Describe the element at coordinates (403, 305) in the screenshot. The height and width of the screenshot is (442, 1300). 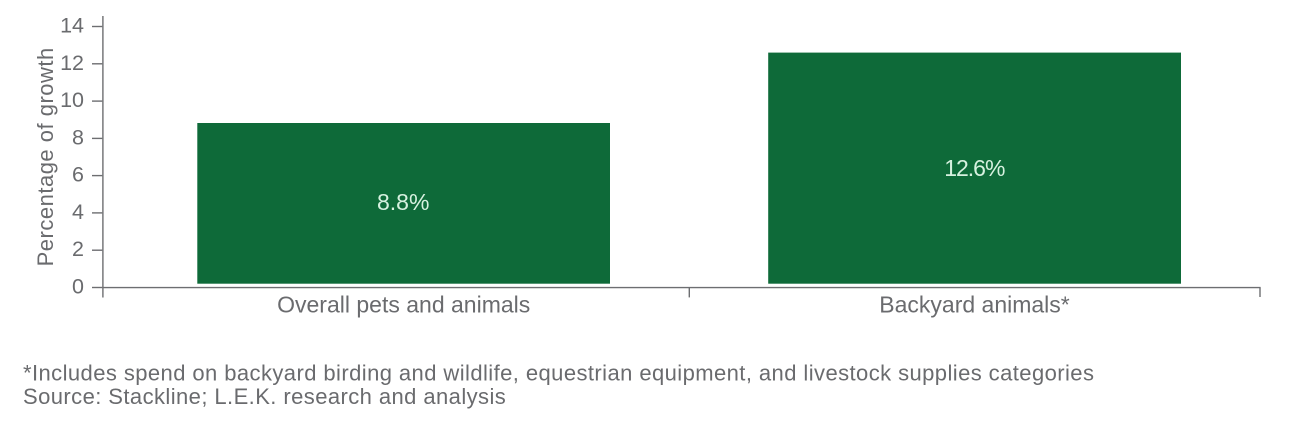
I see `svg-text: Overall pets and animals` at that location.